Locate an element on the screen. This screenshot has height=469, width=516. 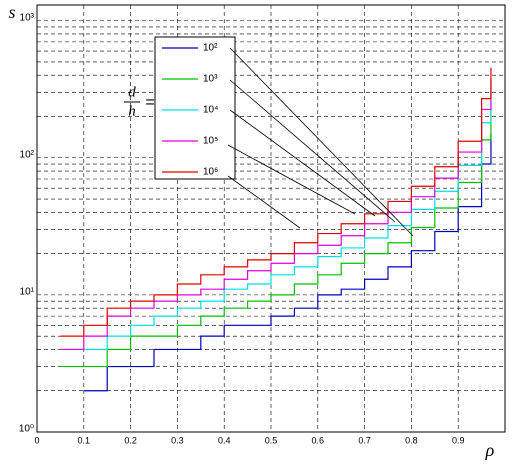
y-tick-label: 10³ is located at coordinates (27, 17).